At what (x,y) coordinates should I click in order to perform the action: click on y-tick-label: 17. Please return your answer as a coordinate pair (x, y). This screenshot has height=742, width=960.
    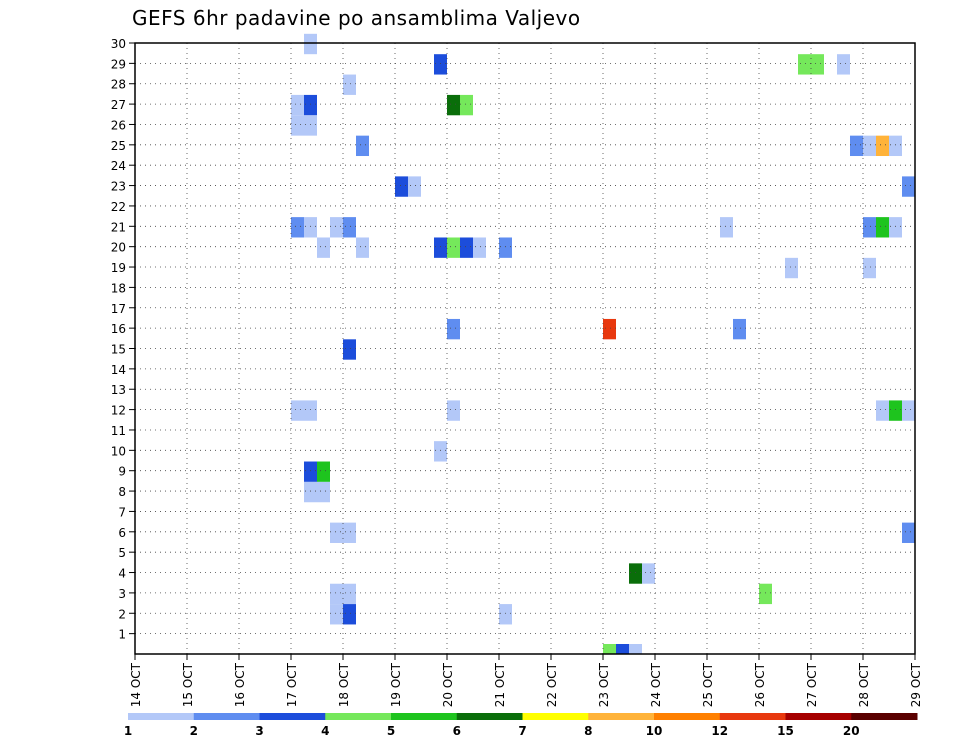
    Looking at the image, I should click on (118, 309).